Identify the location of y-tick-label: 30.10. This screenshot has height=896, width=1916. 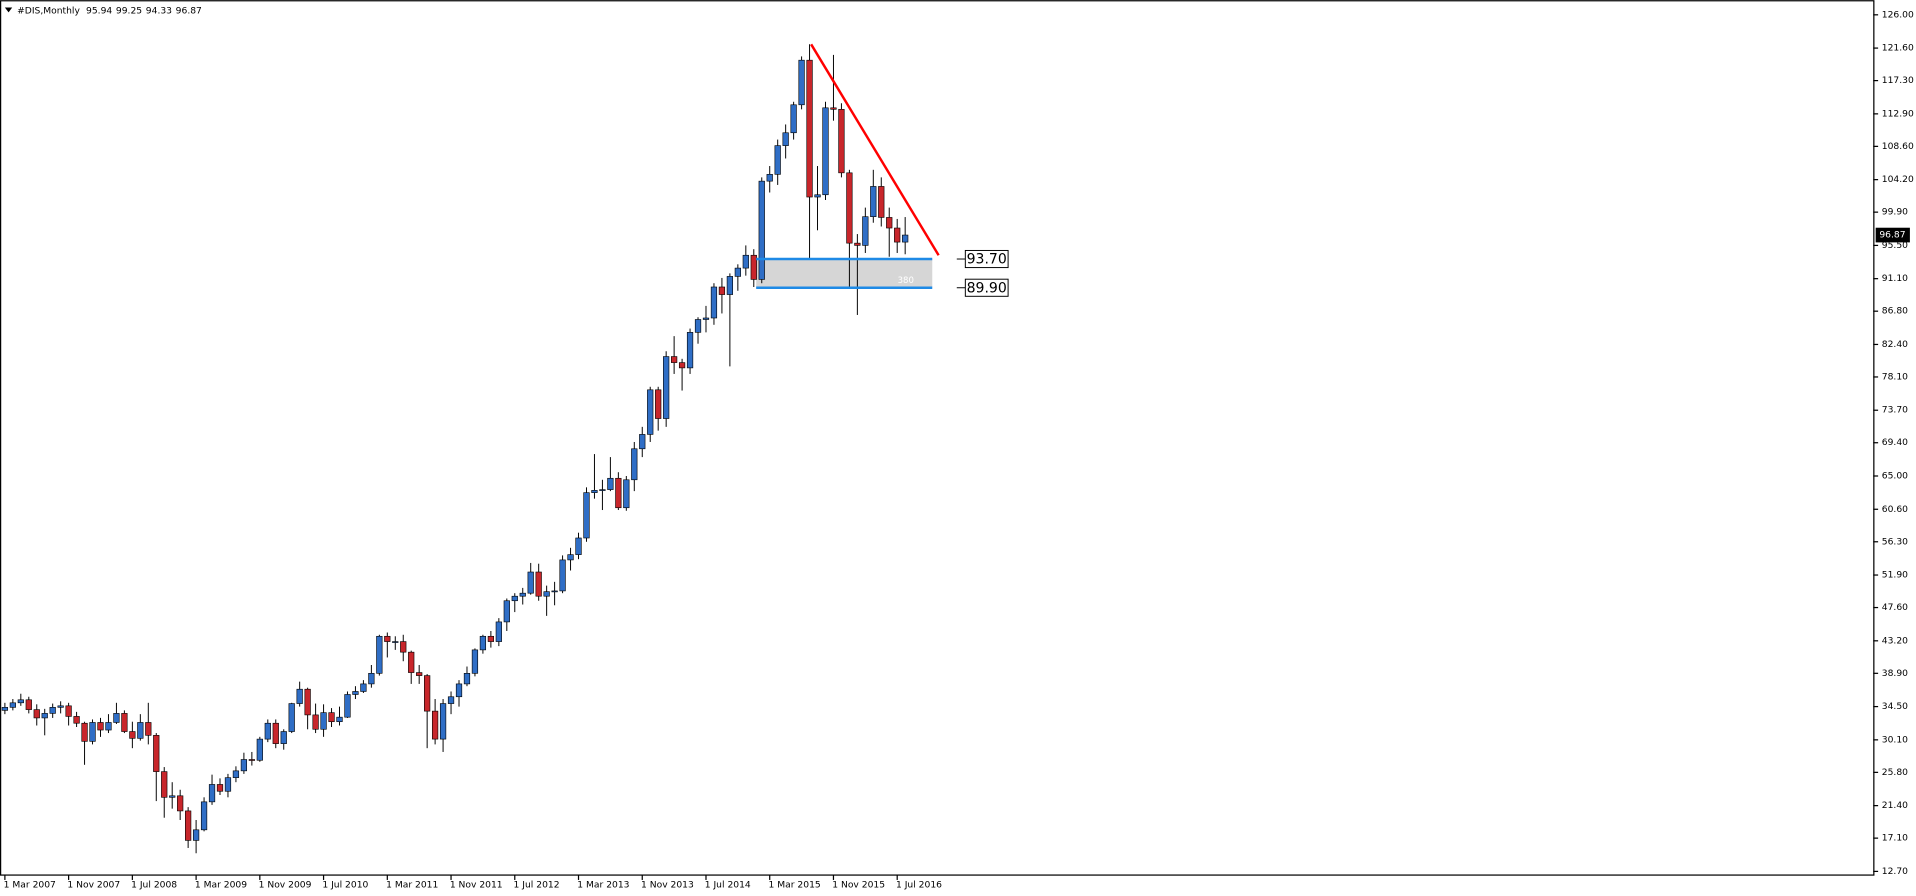
(1895, 739).